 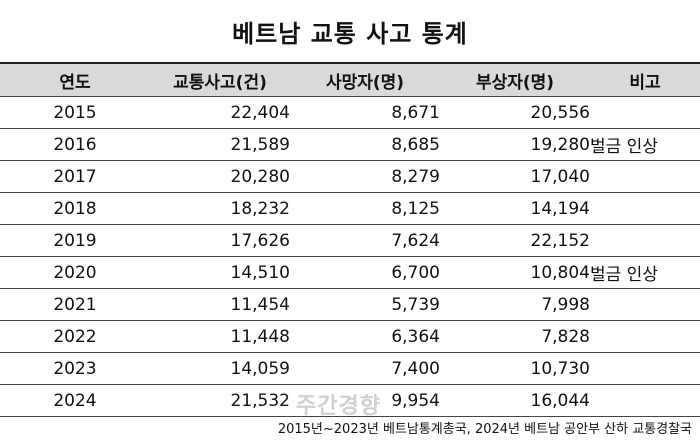 What do you see at coordinates (220, 336) in the screenshot?
I see `cell-accidents: 11,448` at bounding box center [220, 336].